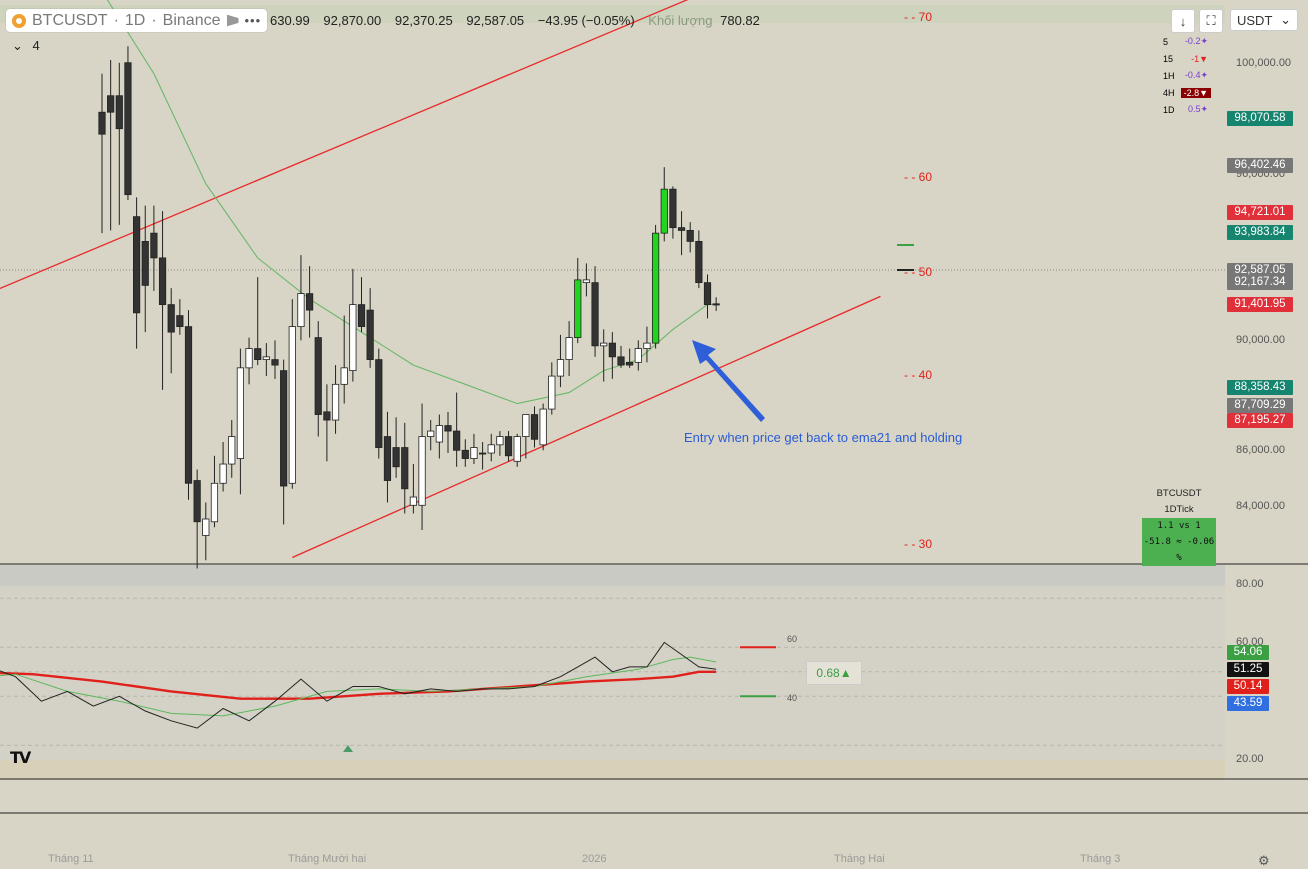 This screenshot has width=1308, height=869. What do you see at coordinates (137, 20) in the screenshot?
I see `symbol-selector: BTCUSDT · 1D · Binance •••` at bounding box center [137, 20].